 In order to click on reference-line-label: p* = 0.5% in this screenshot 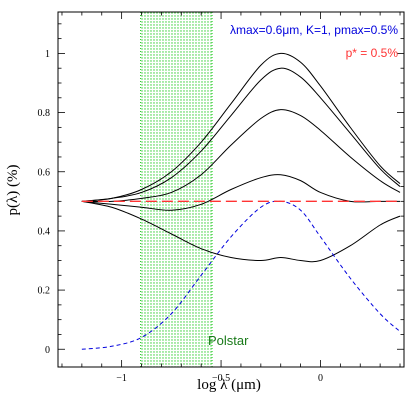, I will do `click(372, 53)`.